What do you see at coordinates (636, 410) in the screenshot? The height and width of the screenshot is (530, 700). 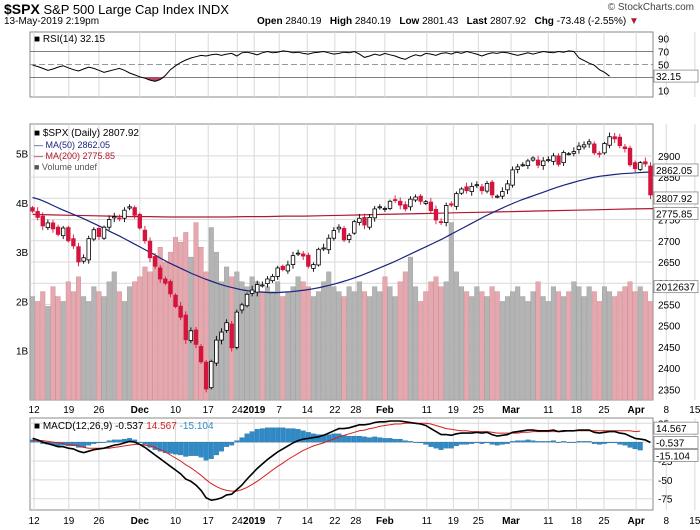 I see `x-tick-label-price: Apr` at bounding box center [636, 410].